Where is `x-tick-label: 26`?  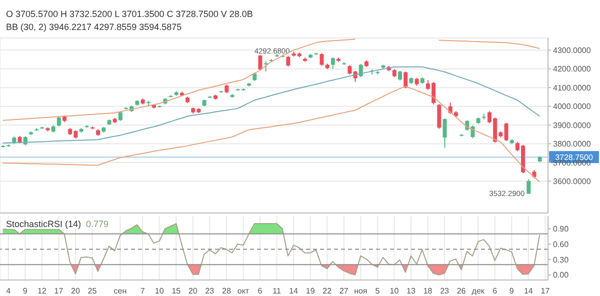 x-tick-label: 26 is located at coordinates (461, 291).